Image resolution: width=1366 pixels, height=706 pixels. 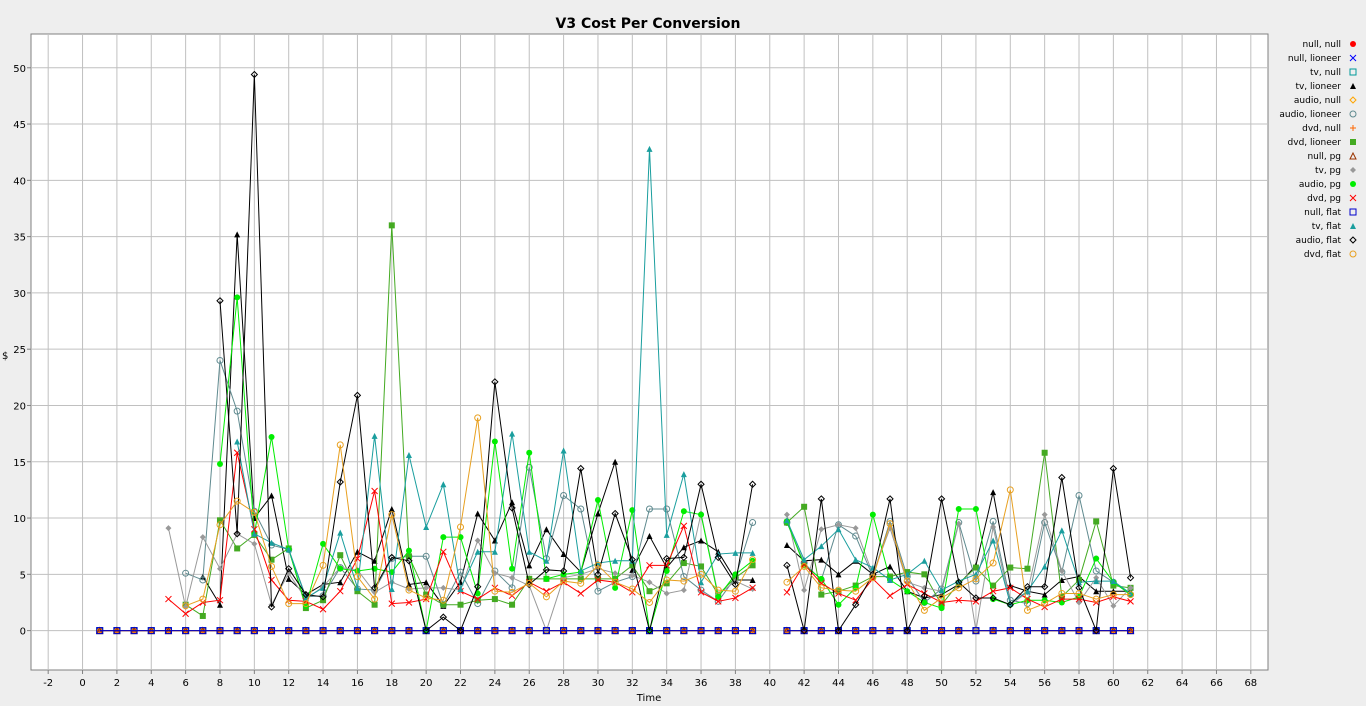 What do you see at coordinates (769, 683) in the screenshot?
I see `x-tick-label: 40` at bounding box center [769, 683].